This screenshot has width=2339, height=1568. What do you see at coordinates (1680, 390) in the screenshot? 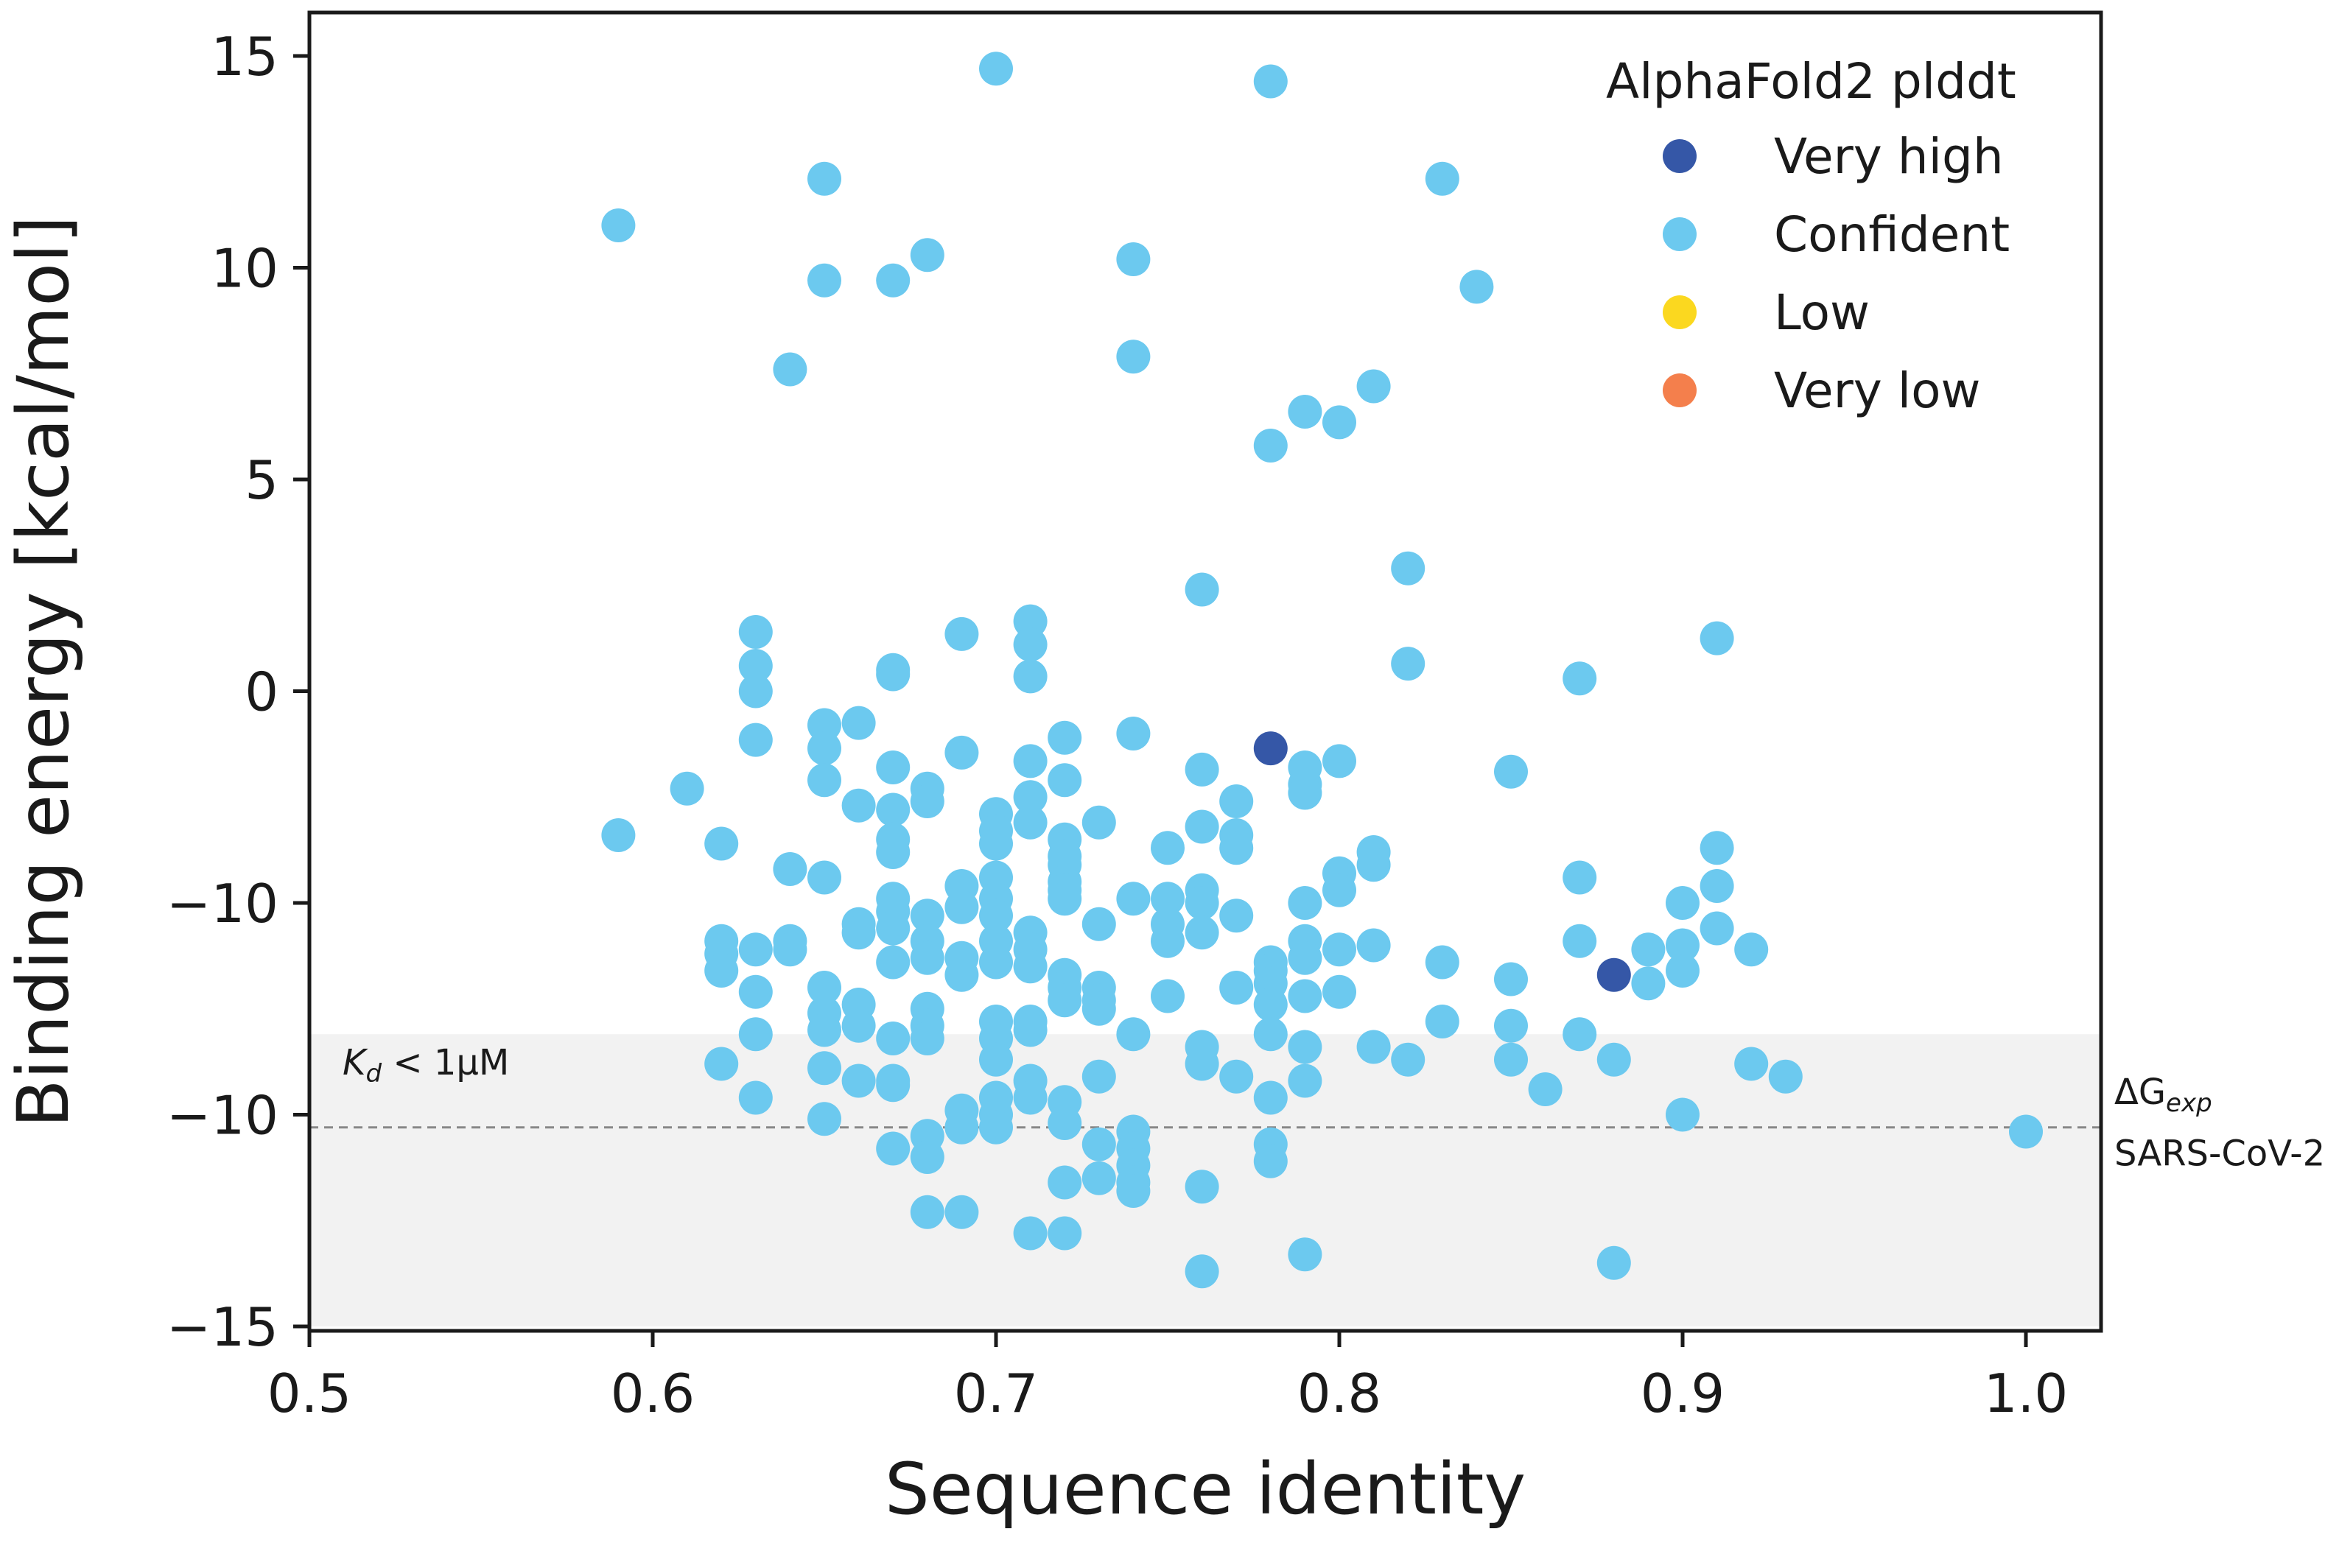
I see `legend-marker-very-low` at bounding box center [1680, 390].